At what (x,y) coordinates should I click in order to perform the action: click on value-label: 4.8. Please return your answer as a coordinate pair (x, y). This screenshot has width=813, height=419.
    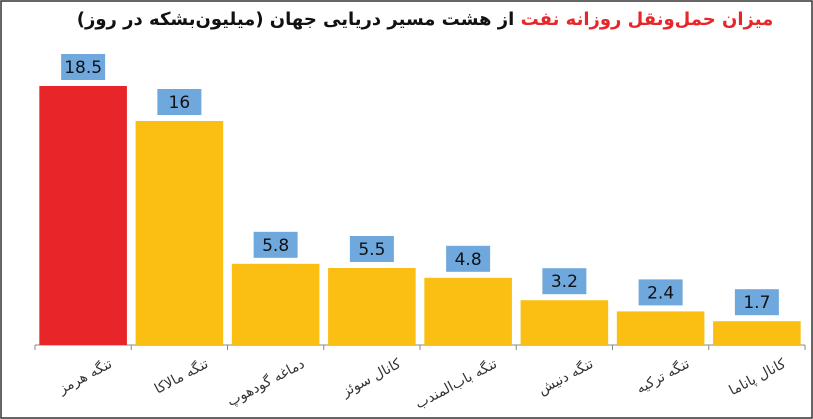
    Looking at the image, I should click on (468, 260).